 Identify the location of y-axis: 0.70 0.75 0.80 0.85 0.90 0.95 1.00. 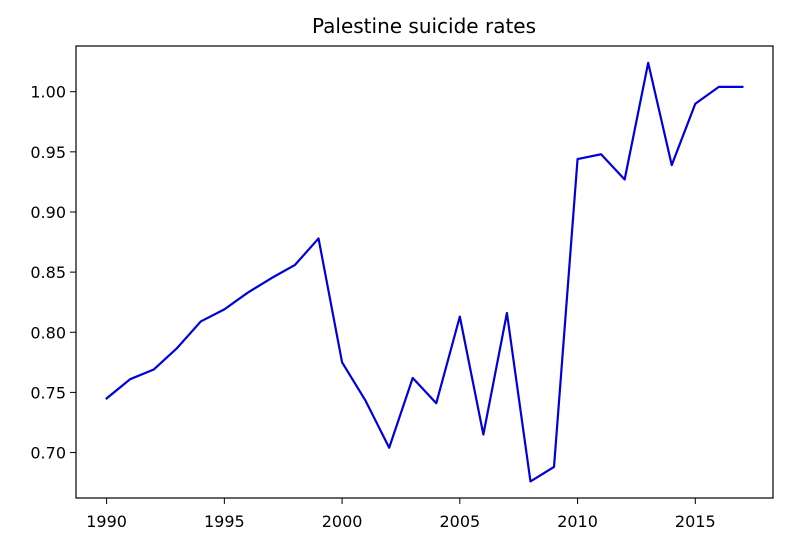
(53, 273).